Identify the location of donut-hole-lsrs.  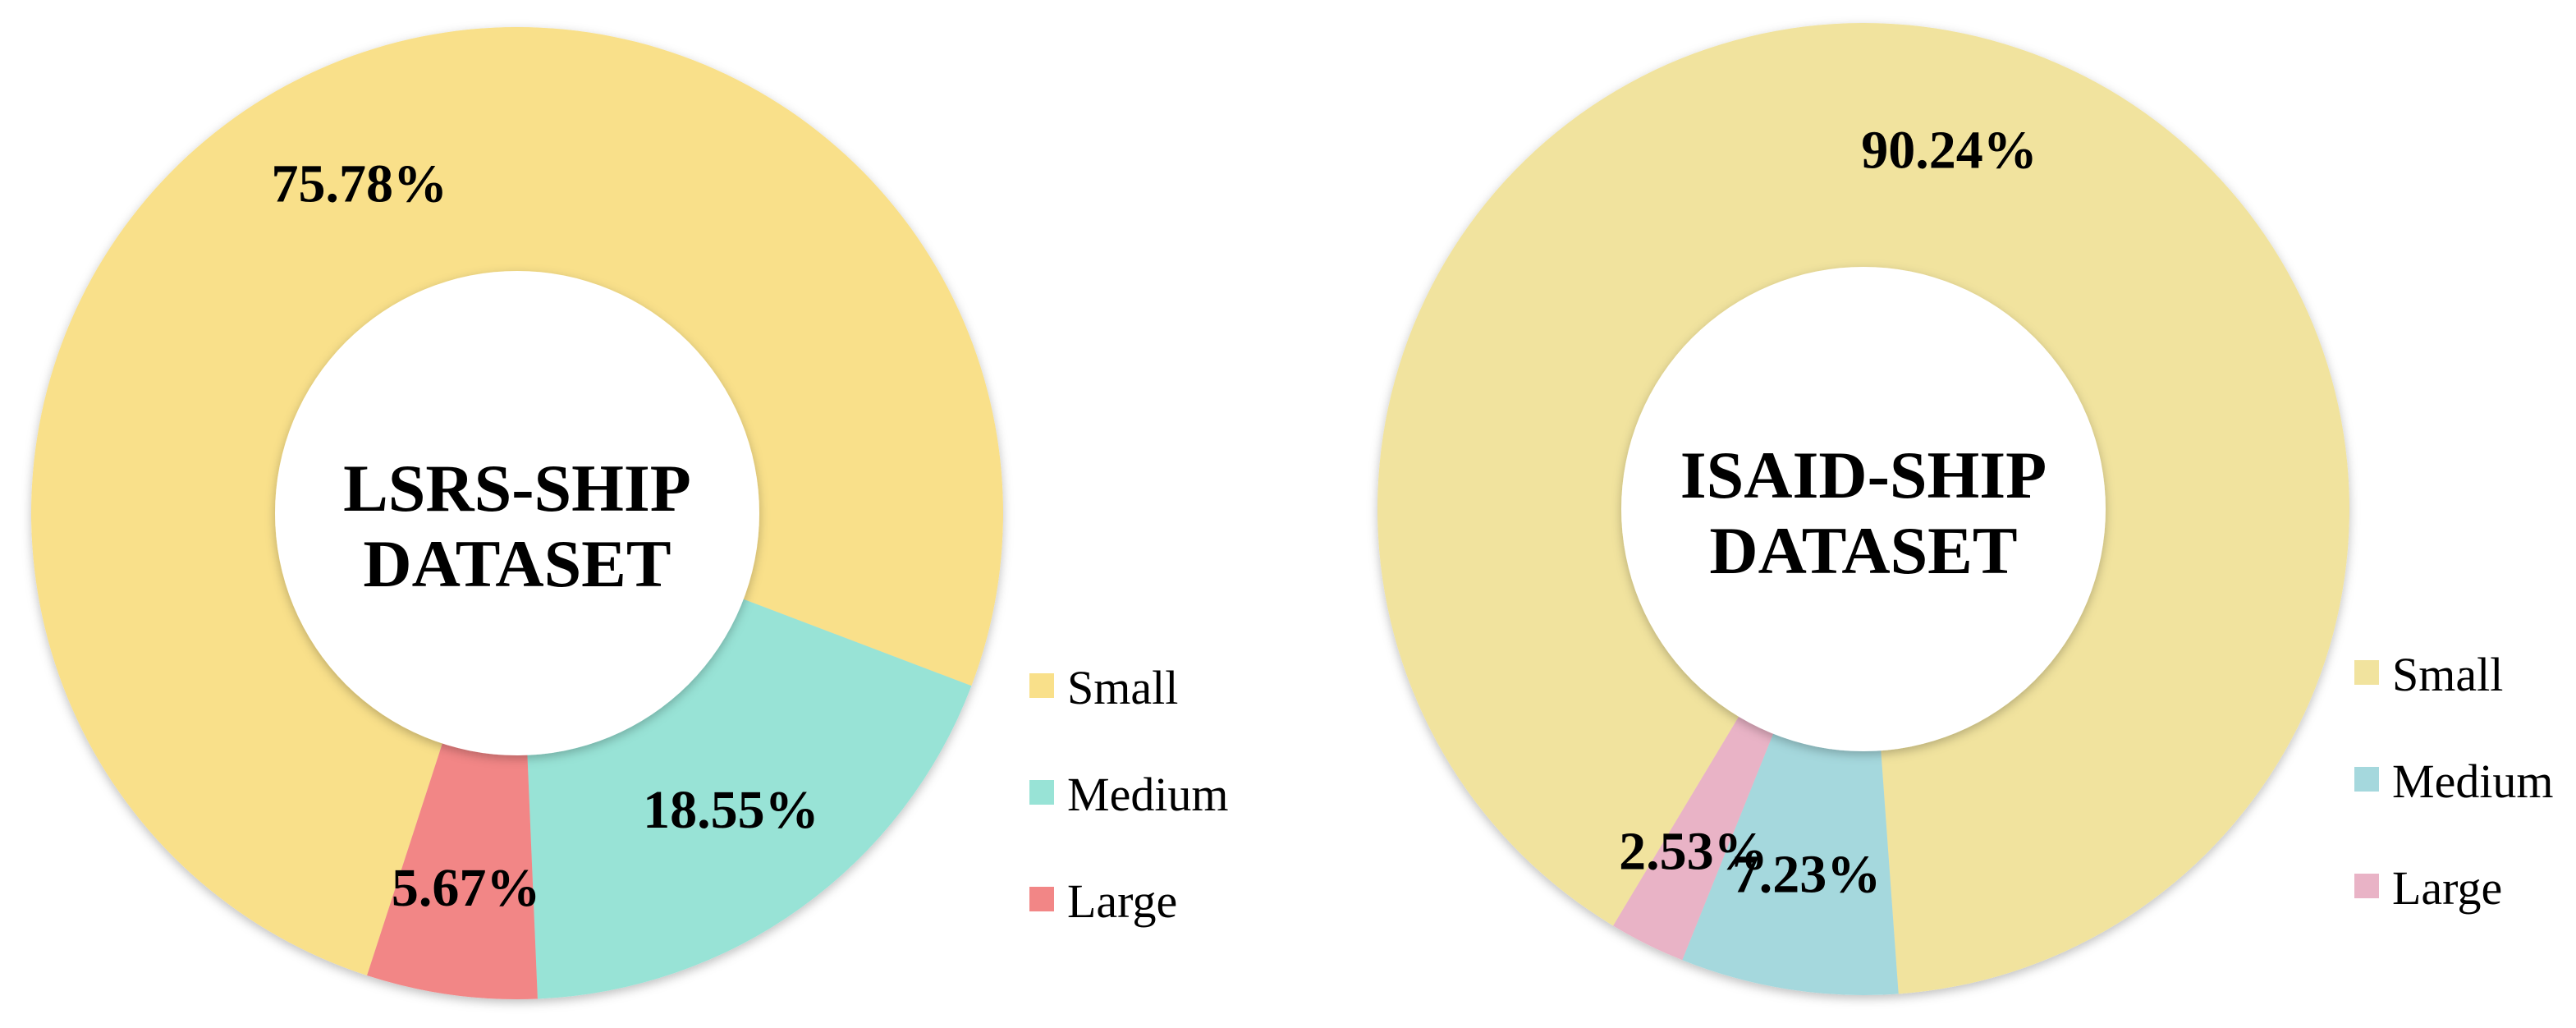
(517, 513).